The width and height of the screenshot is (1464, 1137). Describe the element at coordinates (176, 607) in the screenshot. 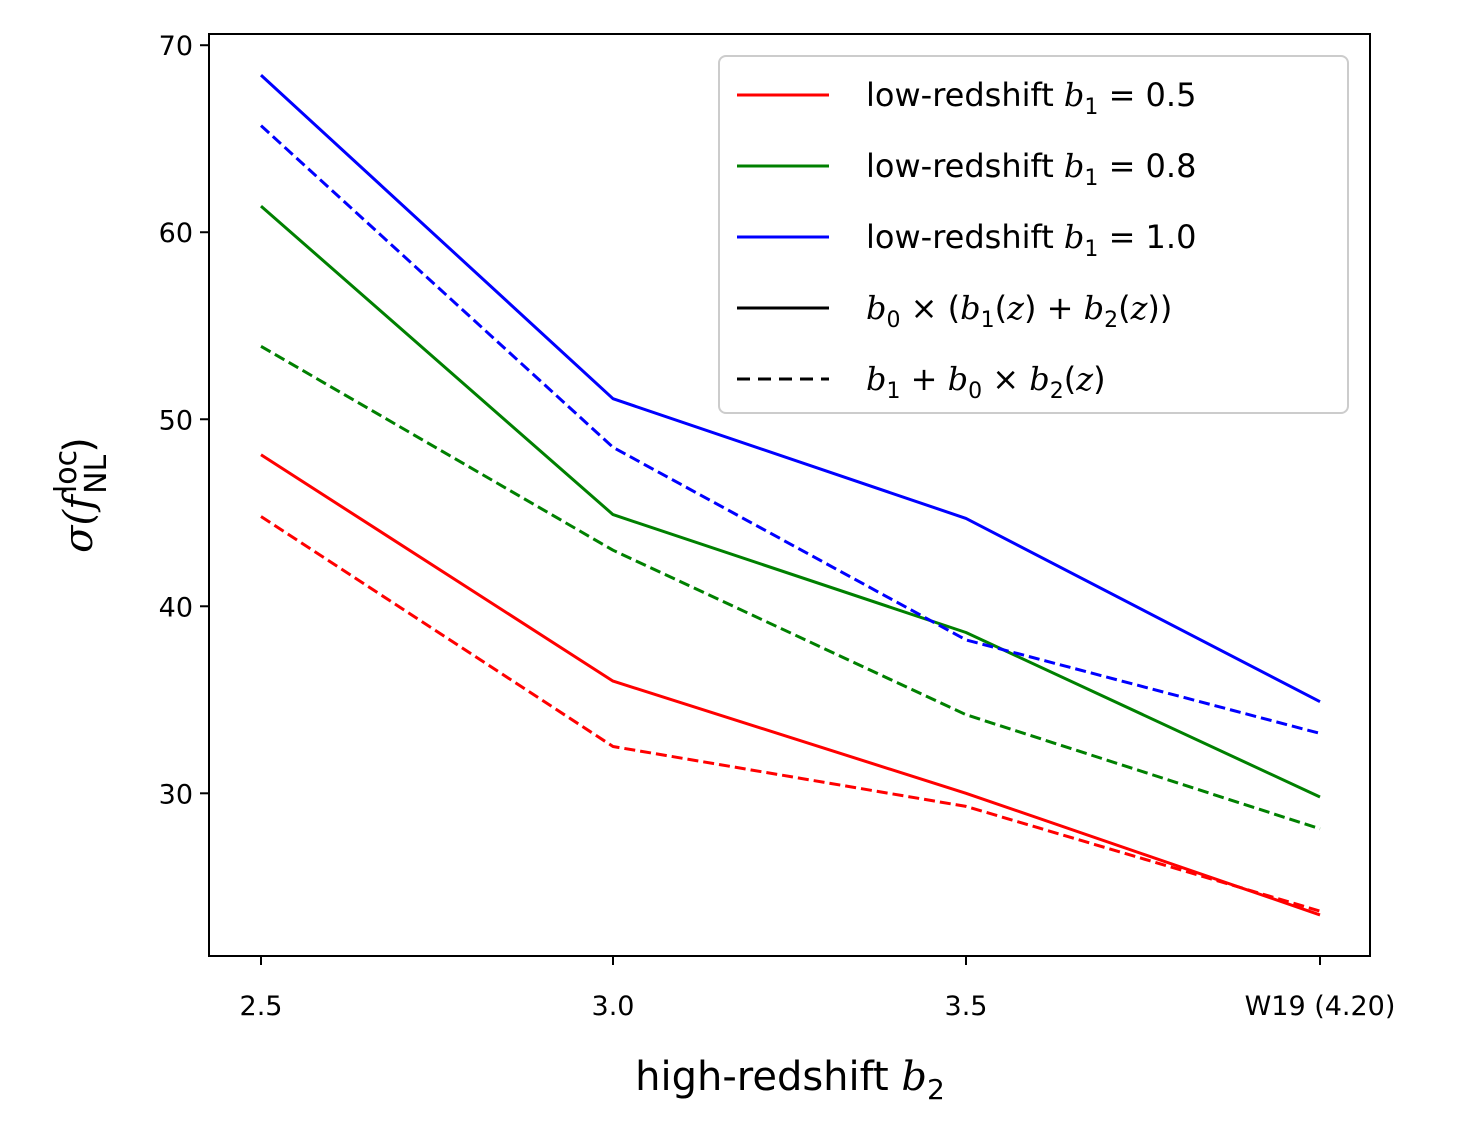

I see `y-tick-label: 40` at that location.